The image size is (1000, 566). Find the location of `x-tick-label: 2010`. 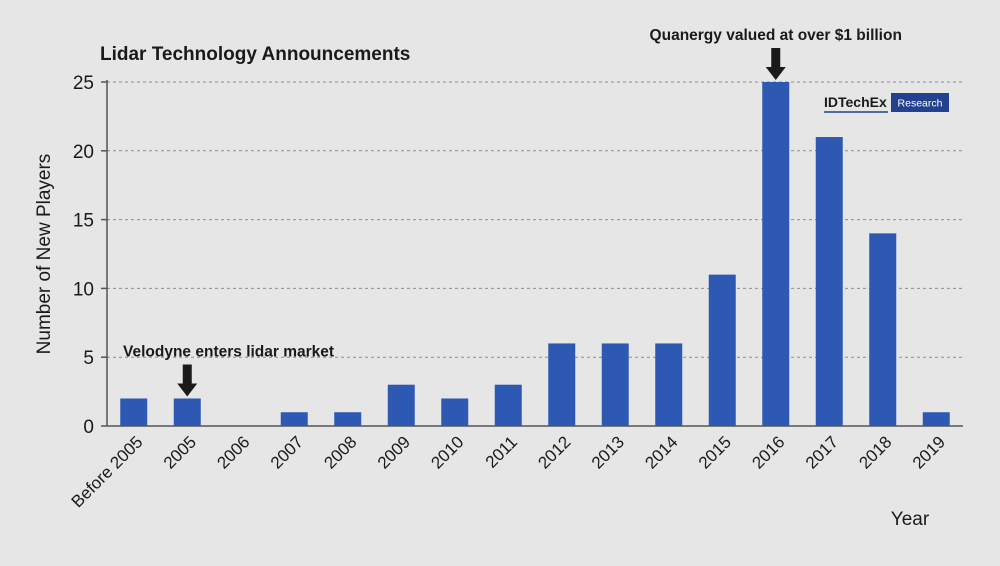

x-tick-label: 2010 is located at coordinates (447, 452).